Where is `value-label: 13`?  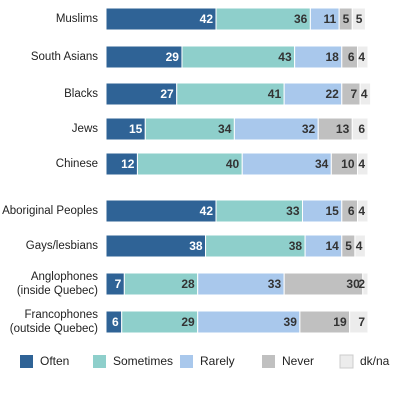
value-label: 13 is located at coordinates (343, 129).